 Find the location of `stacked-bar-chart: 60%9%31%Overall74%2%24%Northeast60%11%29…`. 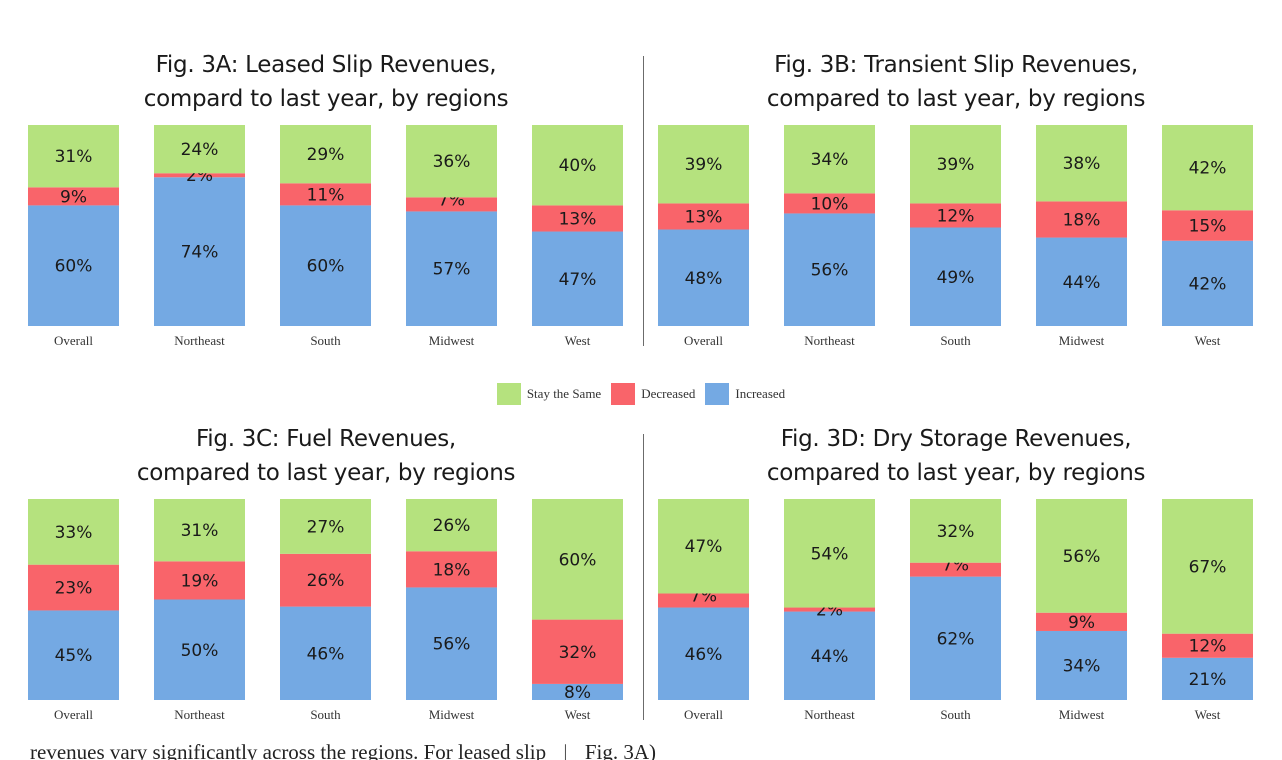

stacked-bar-chart: 60%9%31%Overall74%2%24%Northeast60%11%29… is located at coordinates (325, 236).